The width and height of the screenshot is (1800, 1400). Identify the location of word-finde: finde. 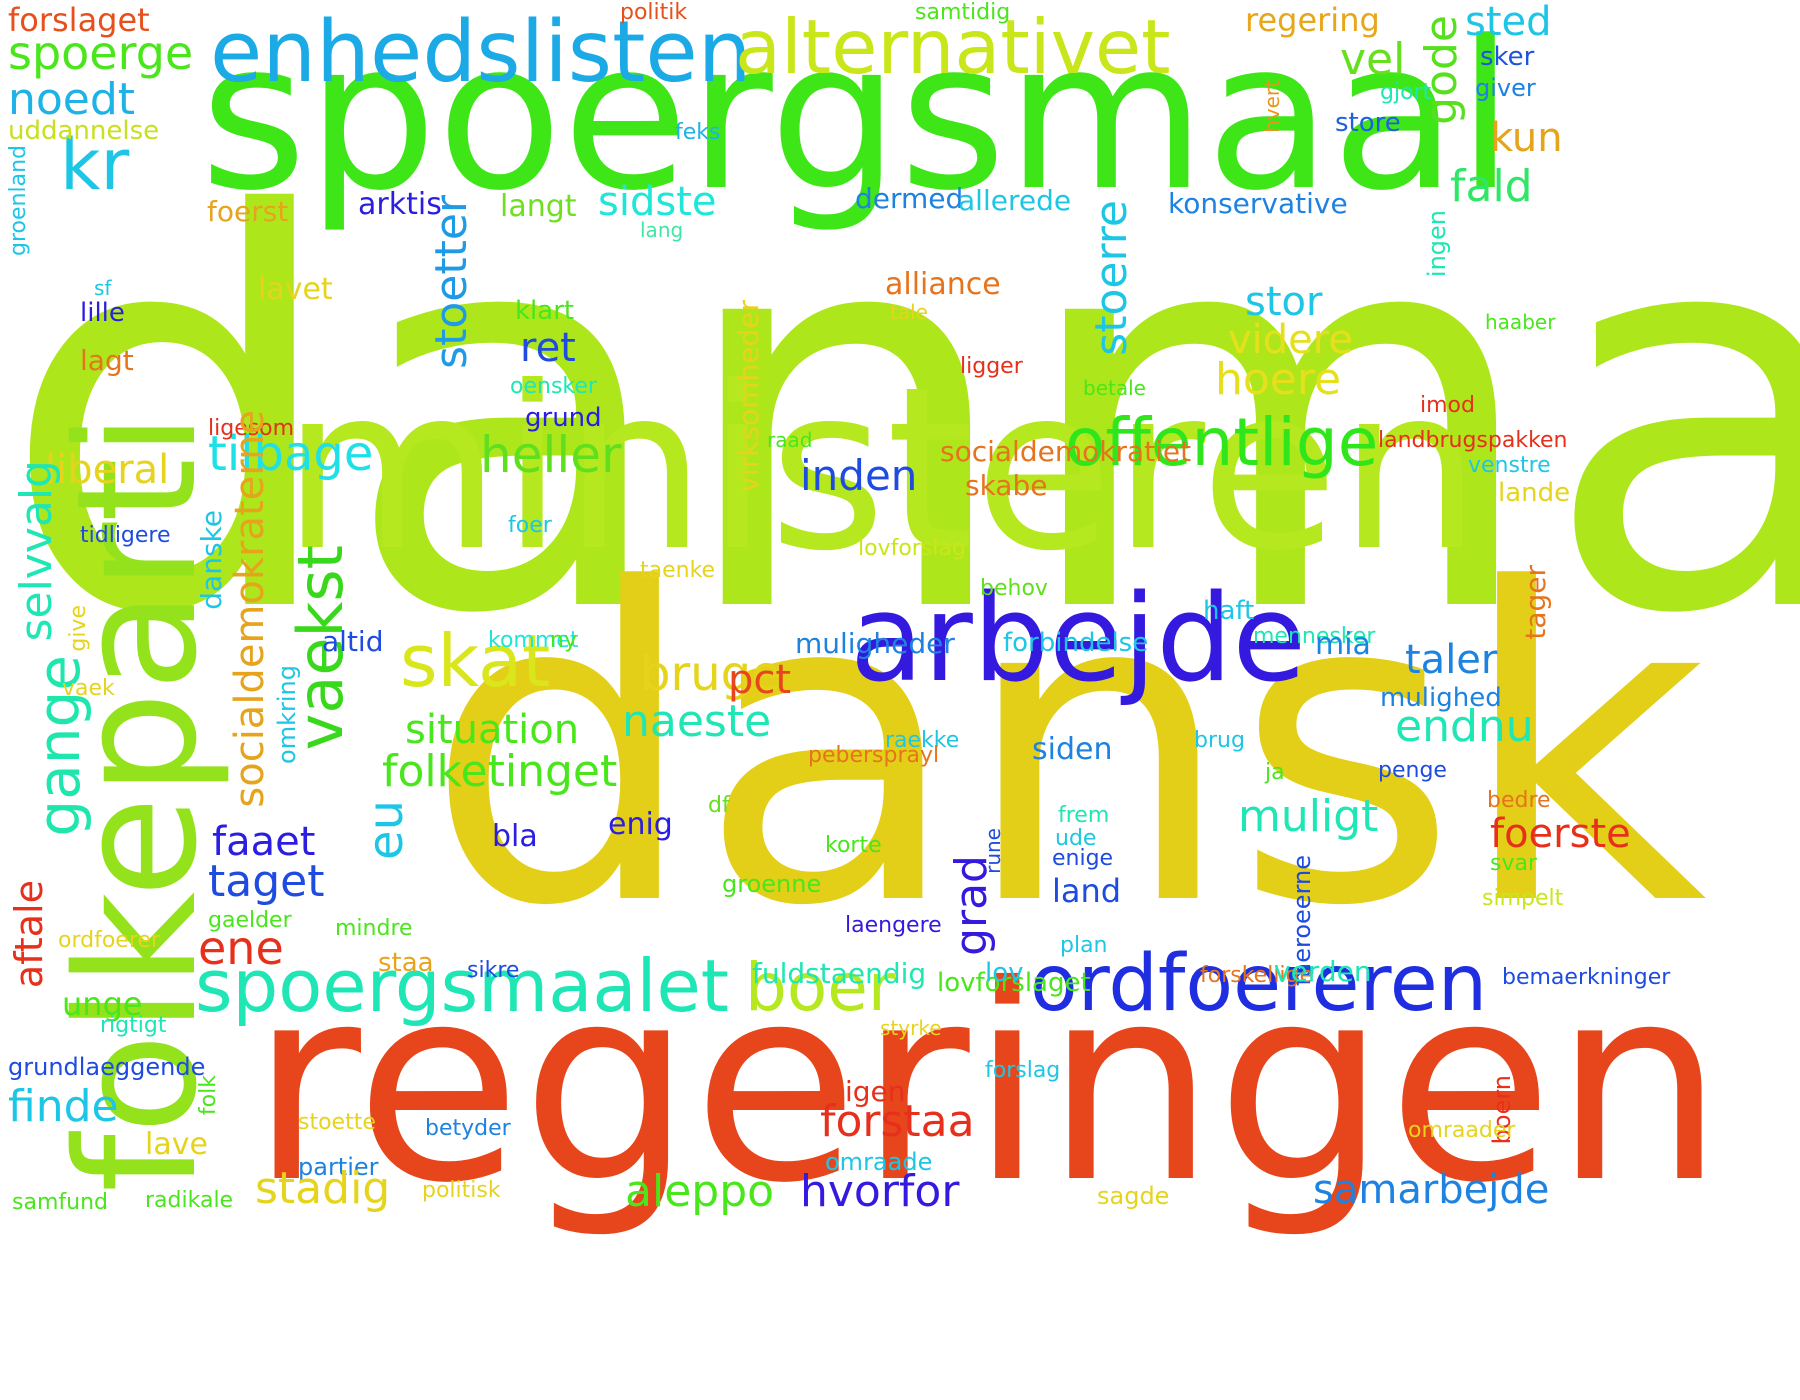
(63, 1106).